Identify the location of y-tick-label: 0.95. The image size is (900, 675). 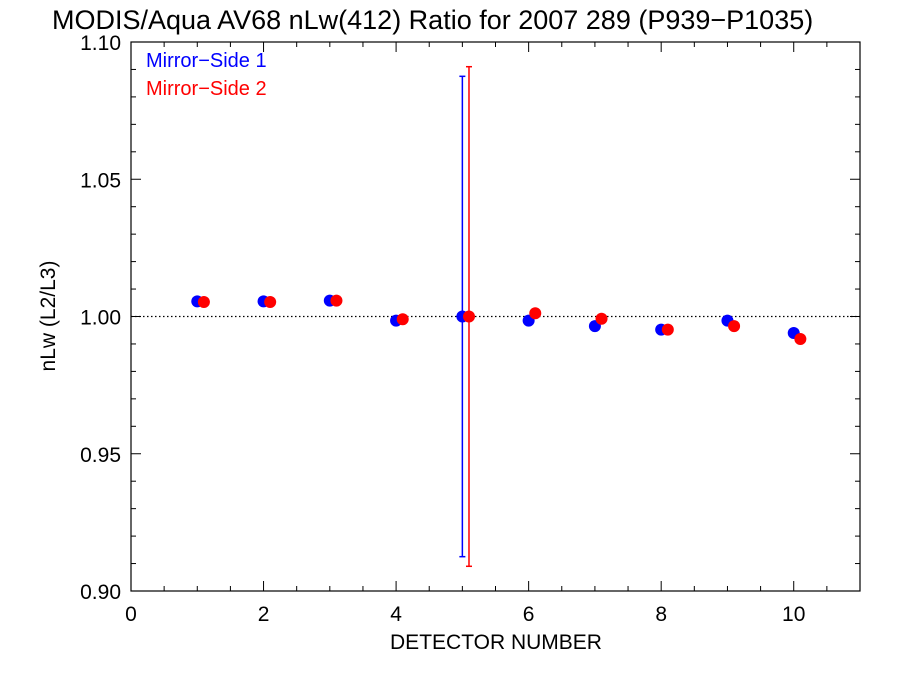
(100, 455).